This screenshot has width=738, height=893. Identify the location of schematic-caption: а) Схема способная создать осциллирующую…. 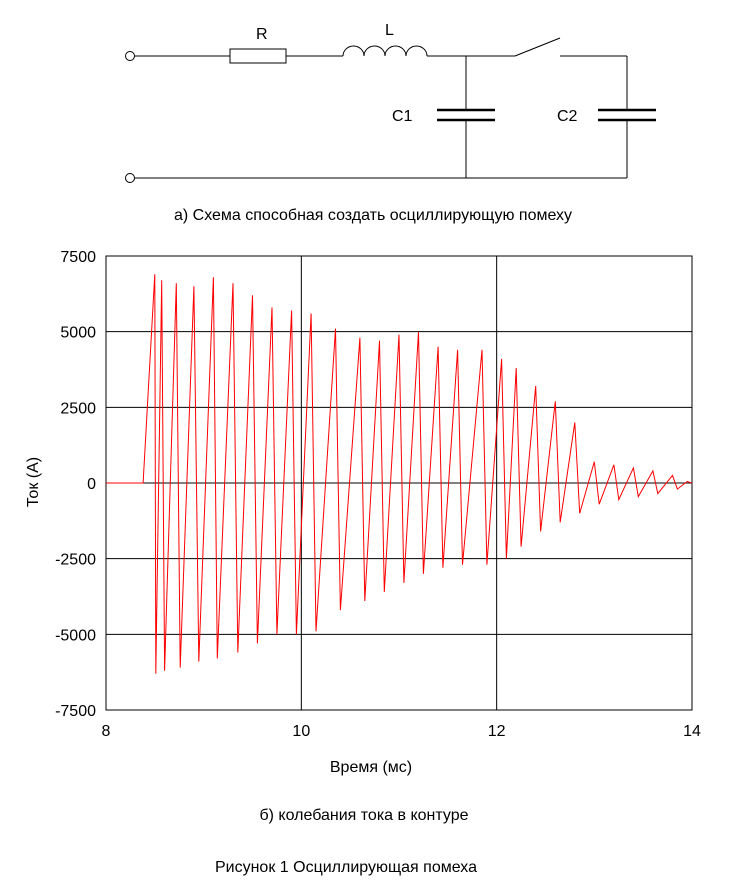
(373, 215).